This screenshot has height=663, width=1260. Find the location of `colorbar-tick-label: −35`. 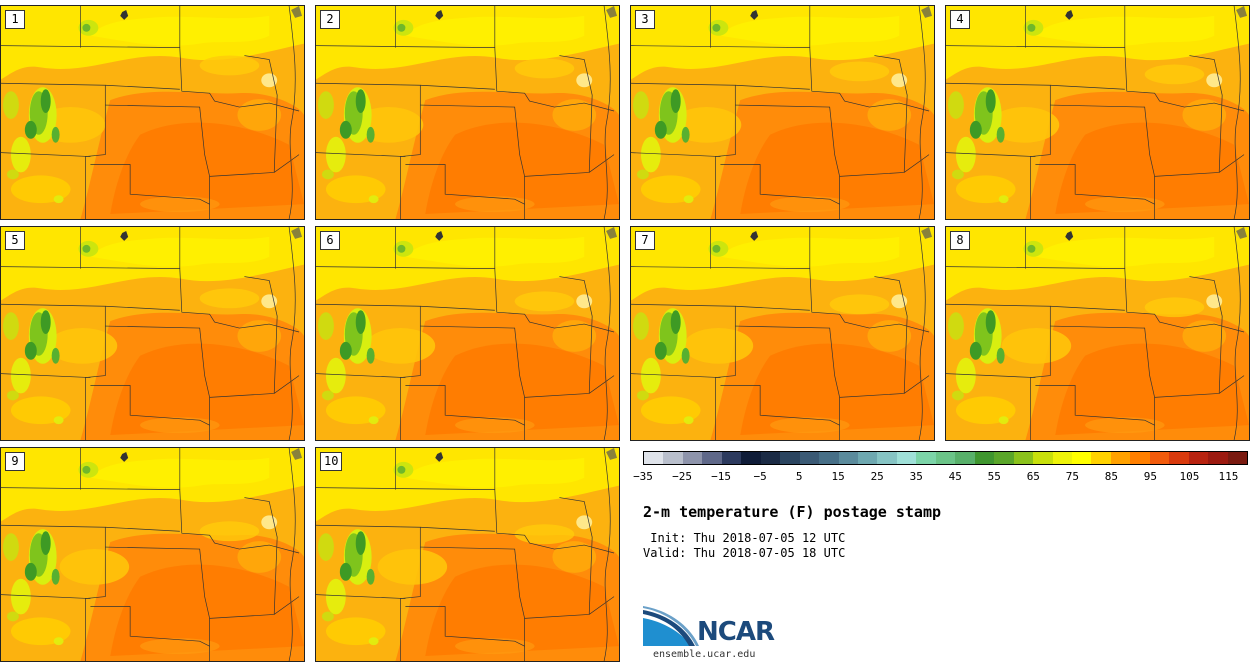

colorbar-tick-label: −35 is located at coordinates (643, 476).